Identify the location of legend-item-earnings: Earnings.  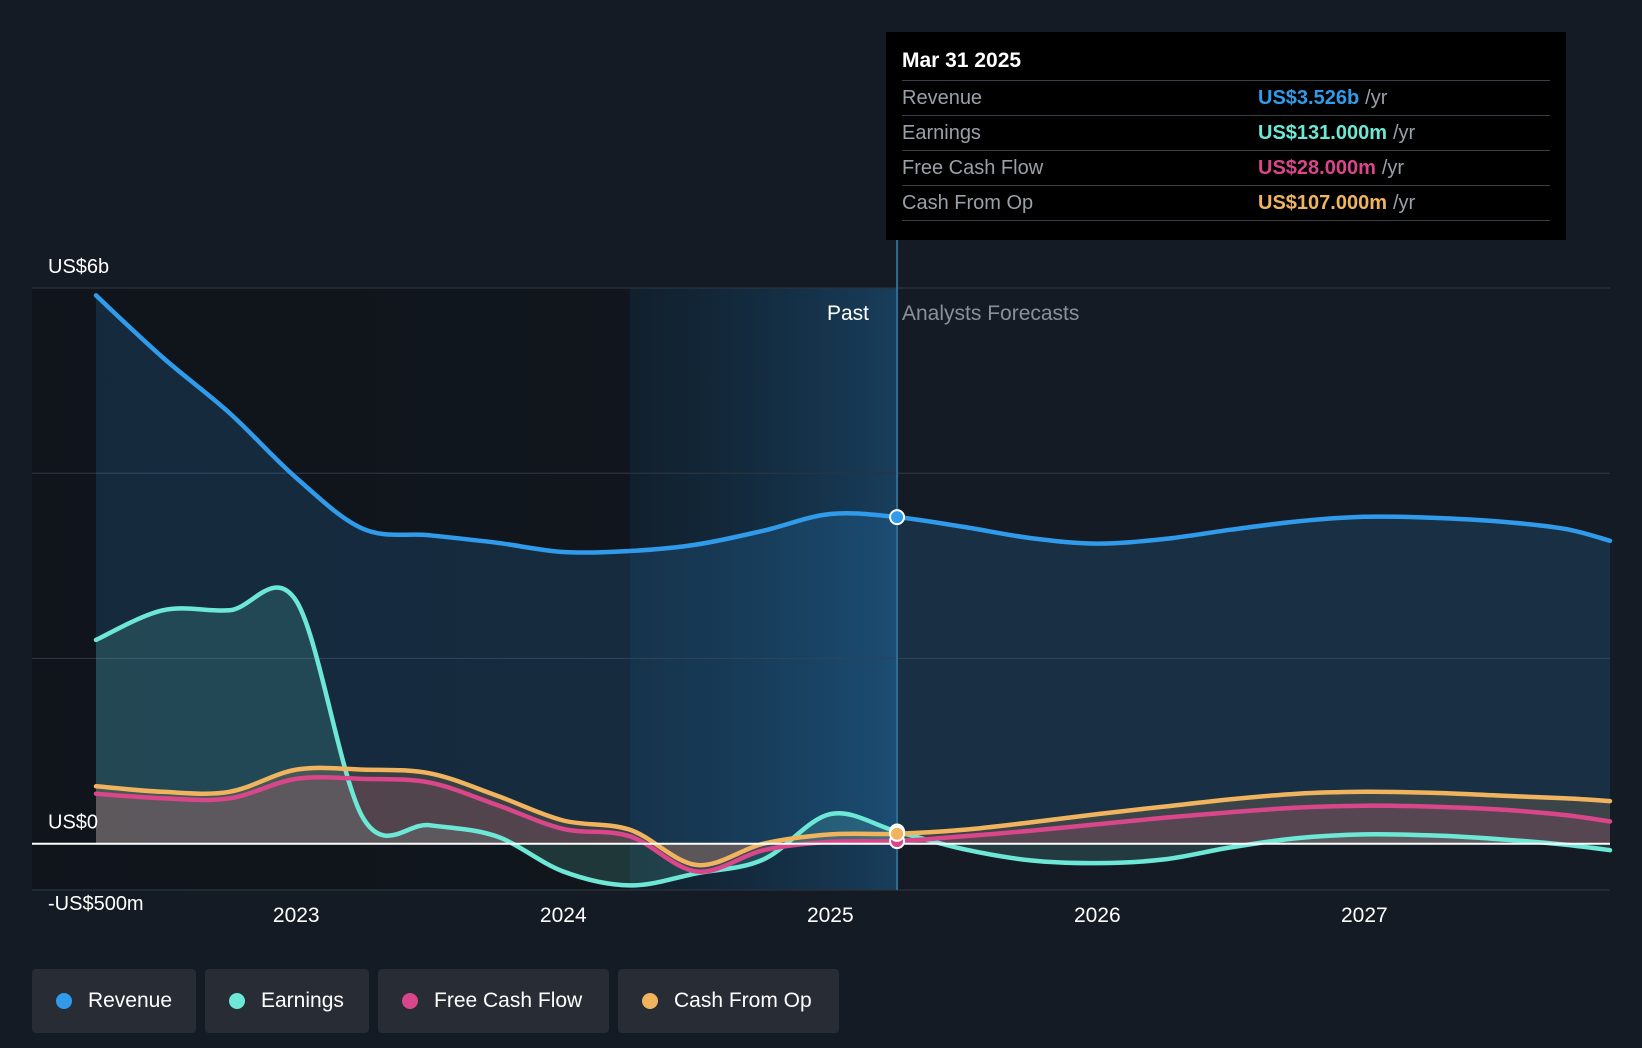
(287, 1001).